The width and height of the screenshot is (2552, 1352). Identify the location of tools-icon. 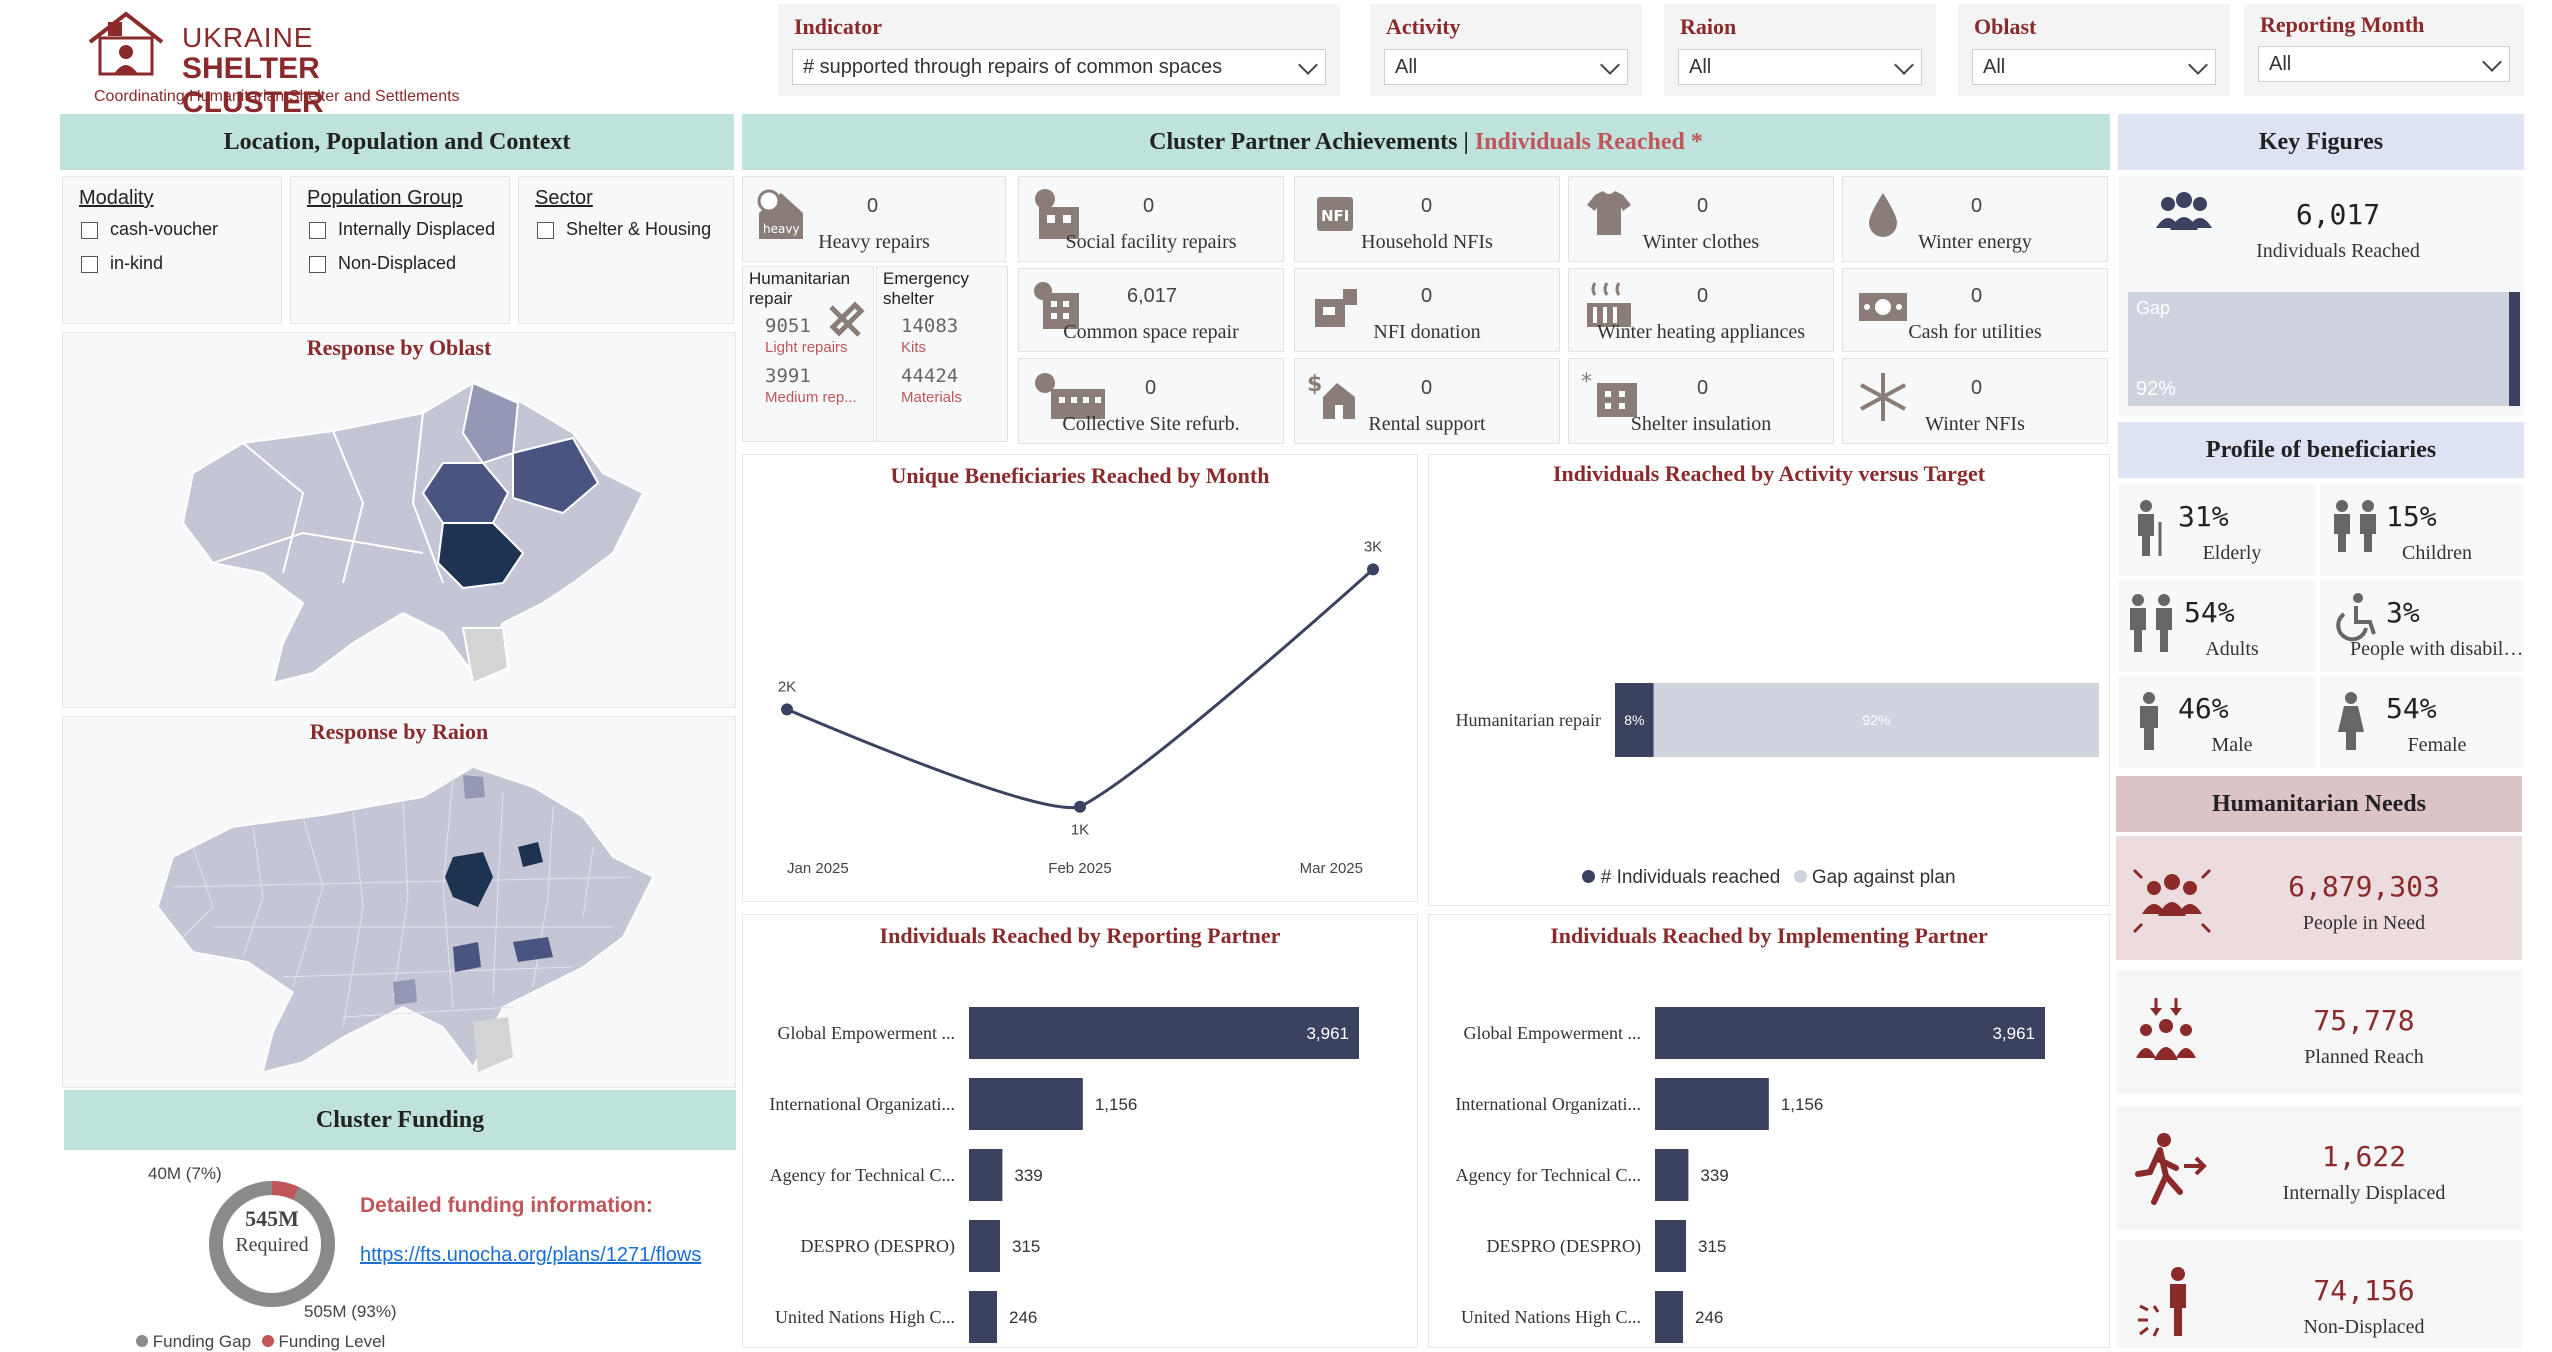
(847, 319).